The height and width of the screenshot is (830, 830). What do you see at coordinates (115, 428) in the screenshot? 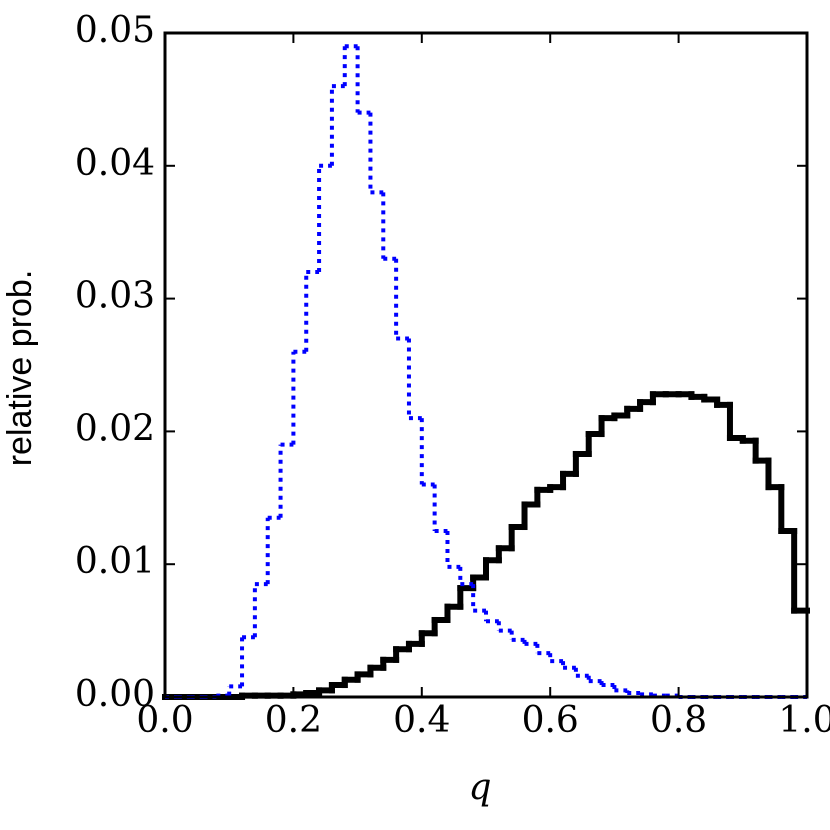
I see `y-tick-label: 0.02` at bounding box center [115, 428].